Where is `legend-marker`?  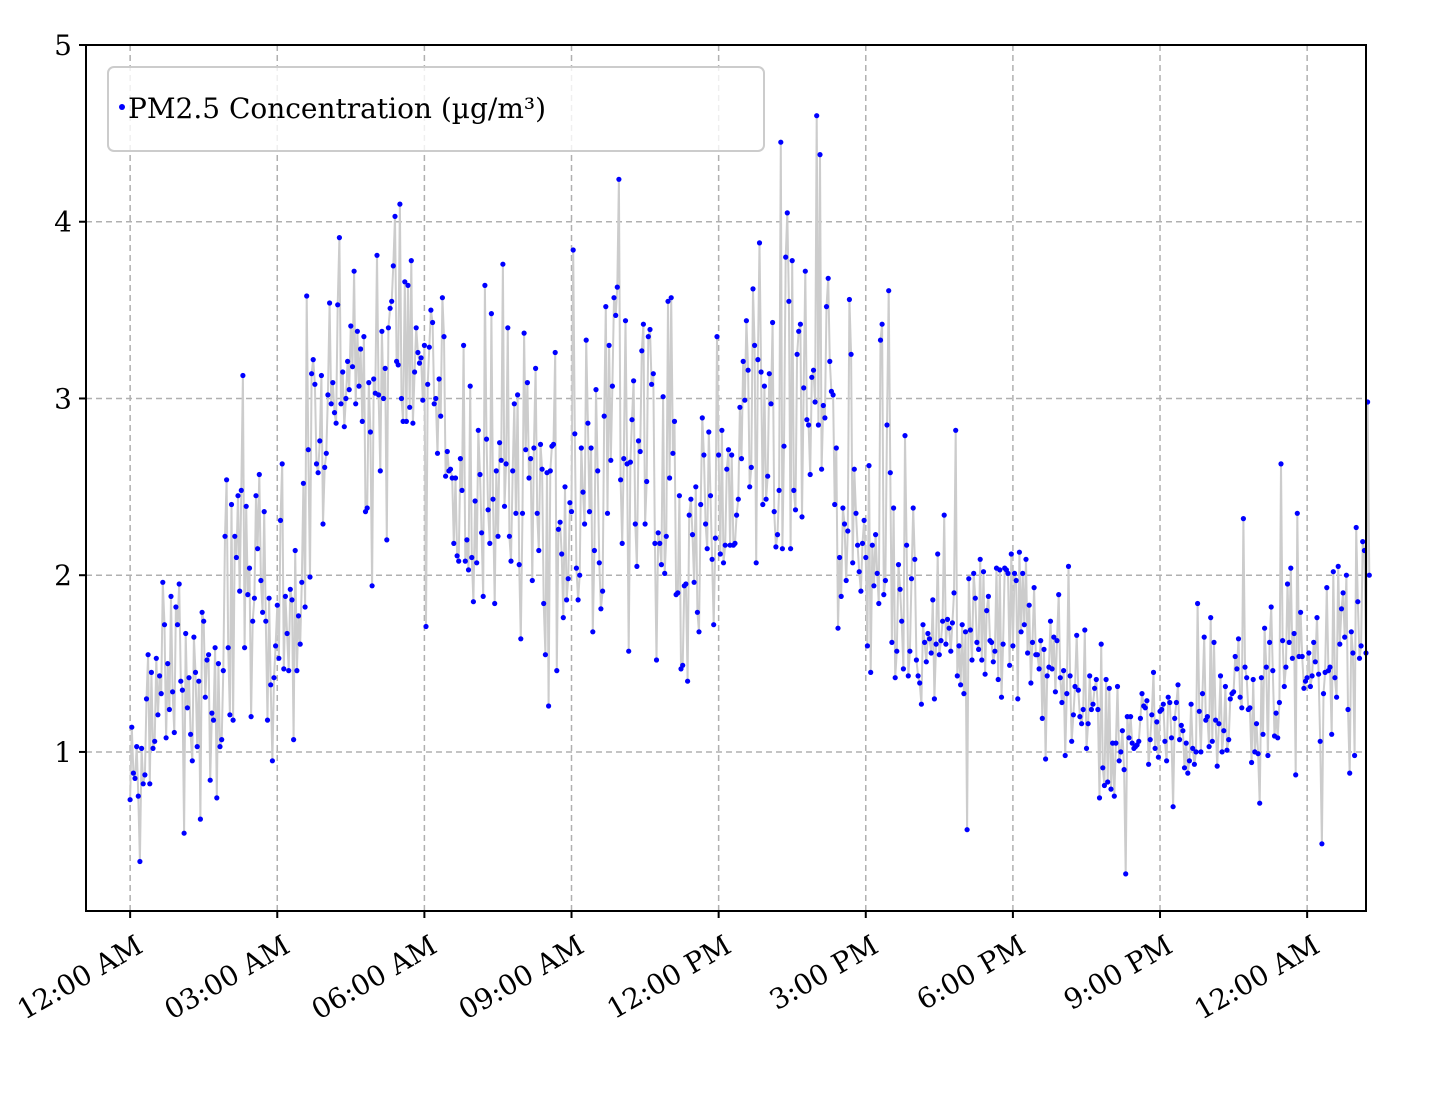
legend-marker is located at coordinates (122, 107).